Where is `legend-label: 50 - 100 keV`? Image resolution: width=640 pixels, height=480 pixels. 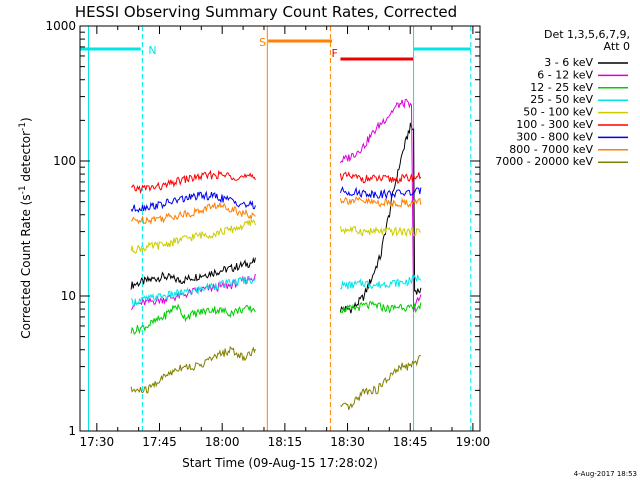
legend-label: 50 - 100 keV is located at coordinates (558, 112).